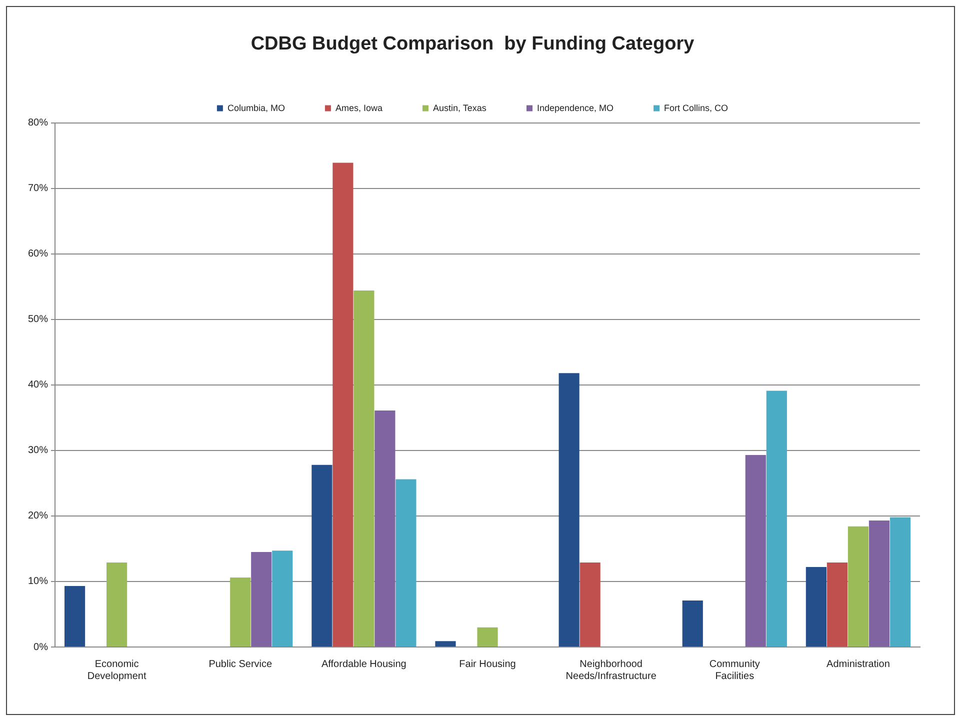  Describe the element at coordinates (116, 670) in the screenshot. I see `x-tick-label: Economic Development` at that location.